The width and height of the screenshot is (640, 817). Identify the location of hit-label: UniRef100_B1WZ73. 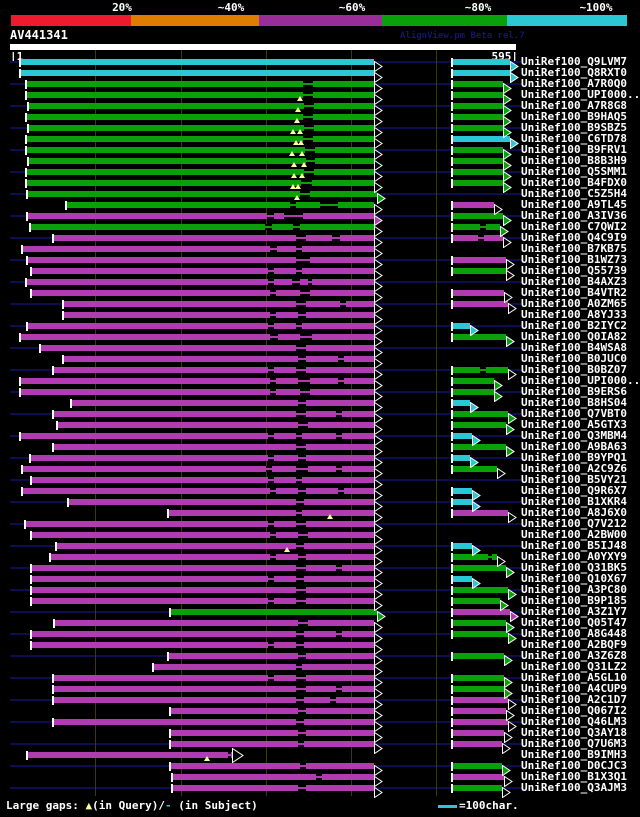
(574, 259).